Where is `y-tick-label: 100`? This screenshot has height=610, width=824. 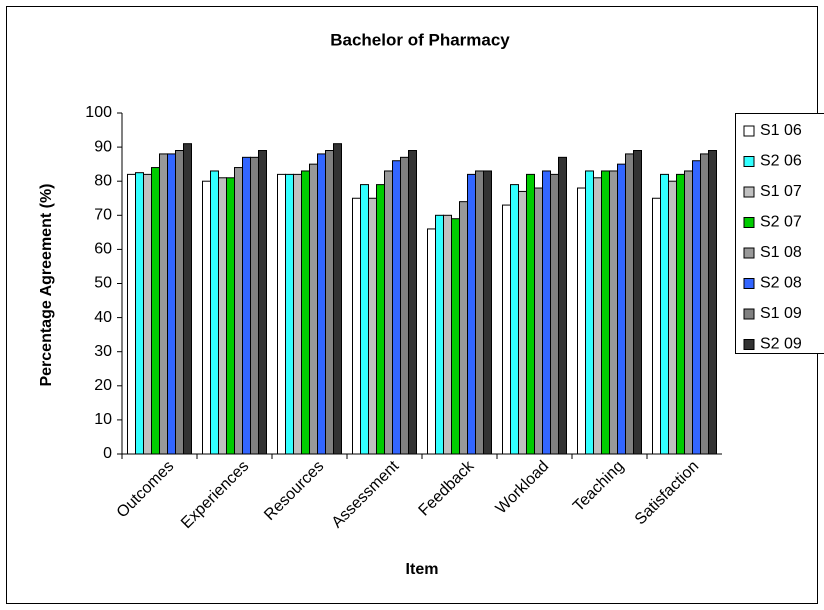 y-tick-label: 100 is located at coordinates (98, 112).